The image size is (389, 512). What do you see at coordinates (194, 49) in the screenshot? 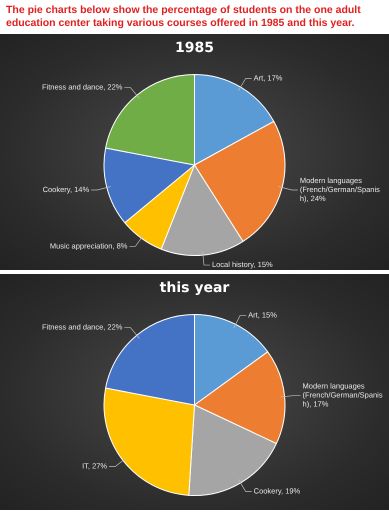
I see `chart-title: 1985` at bounding box center [194, 49].